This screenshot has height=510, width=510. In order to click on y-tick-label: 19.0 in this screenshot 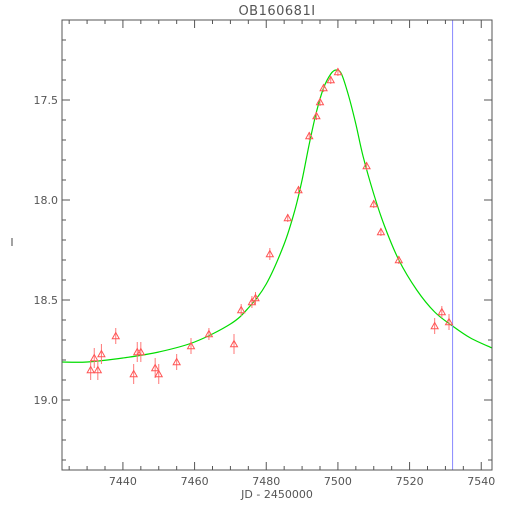, I will do `click(46, 400)`.